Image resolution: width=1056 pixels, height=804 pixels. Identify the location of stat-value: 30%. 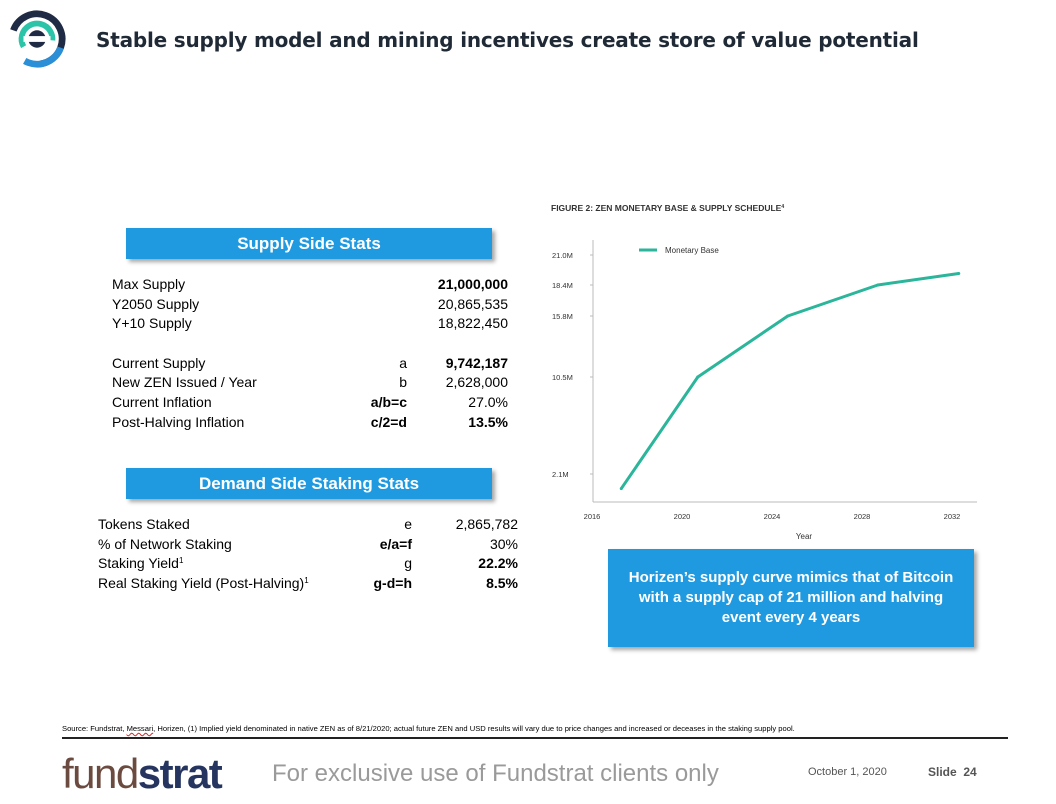
(465, 544).